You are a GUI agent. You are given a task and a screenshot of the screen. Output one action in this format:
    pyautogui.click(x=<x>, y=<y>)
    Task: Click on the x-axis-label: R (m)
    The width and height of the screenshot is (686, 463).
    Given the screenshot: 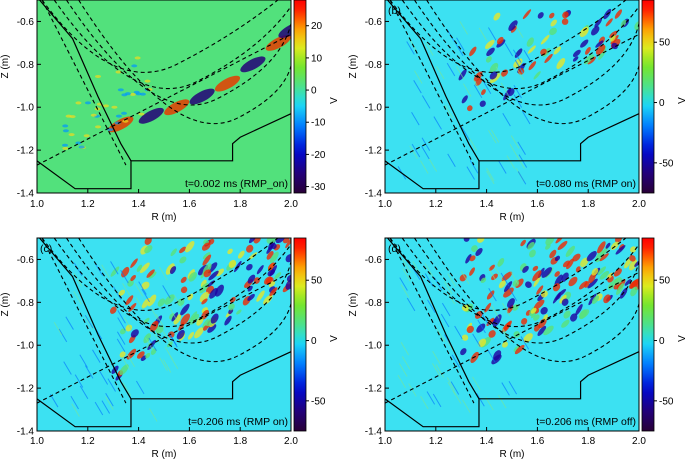 What is the action you would take?
    pyautogui.click(x=512, y=217)
    